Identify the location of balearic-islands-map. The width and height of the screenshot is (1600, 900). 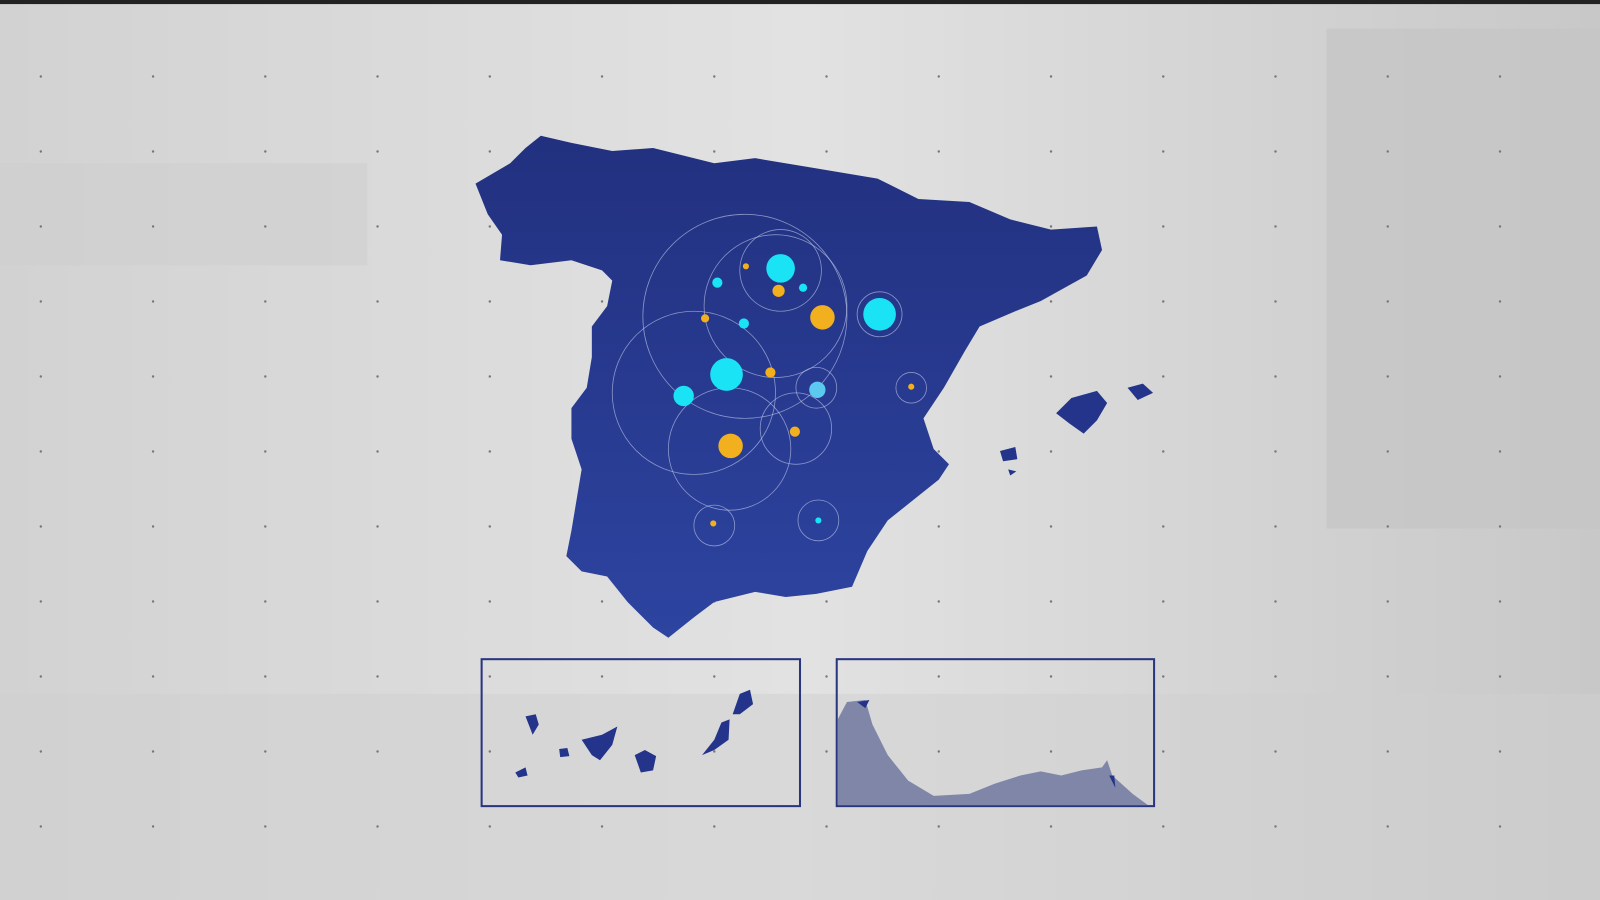
(1077, 429).